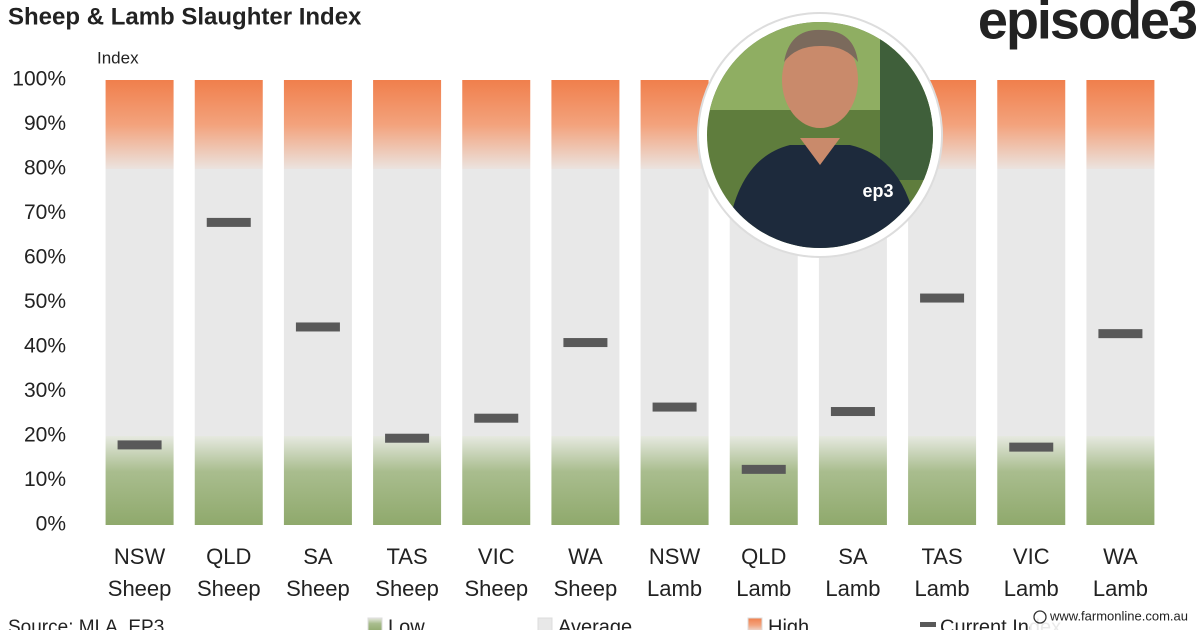 The width and height of the screenshot is (1200, 630). Describe the element at coordinates (45, 123) in the screenshot. I see `y-tick-label: 90%` at that location.